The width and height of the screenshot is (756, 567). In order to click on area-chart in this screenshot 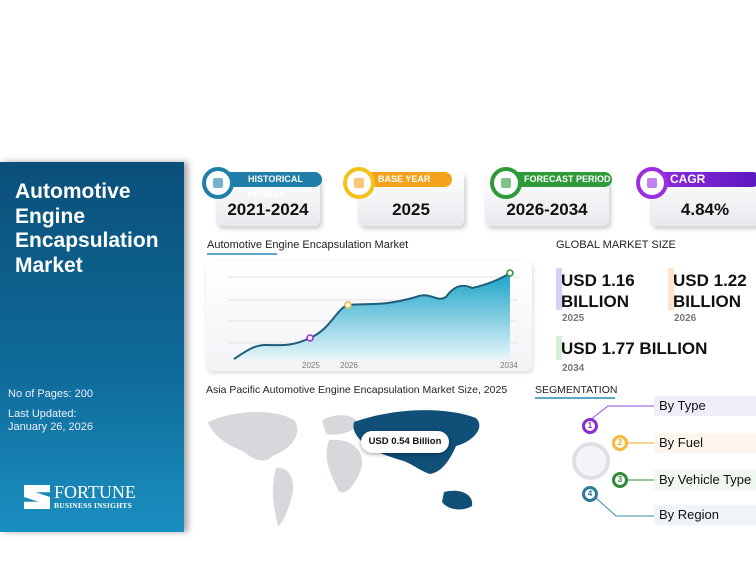, I will do `click(373, 314)`.